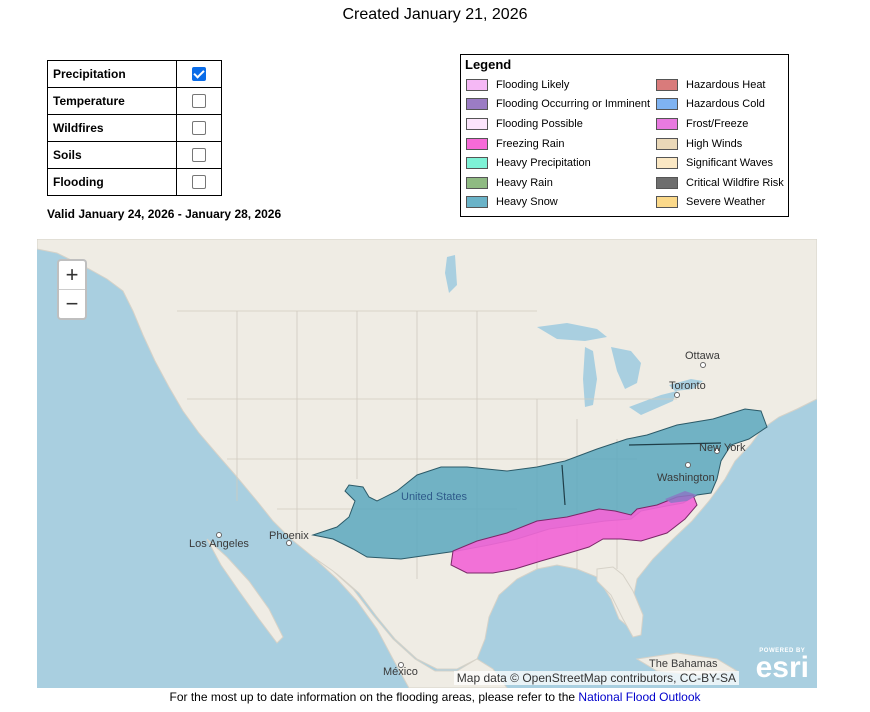 The height and width of the screenshot is (712, 870). What do you see at coordinates (722, 448) in the screenshot?
I see `label-new-york: New York` at bounding box center [722, 448].